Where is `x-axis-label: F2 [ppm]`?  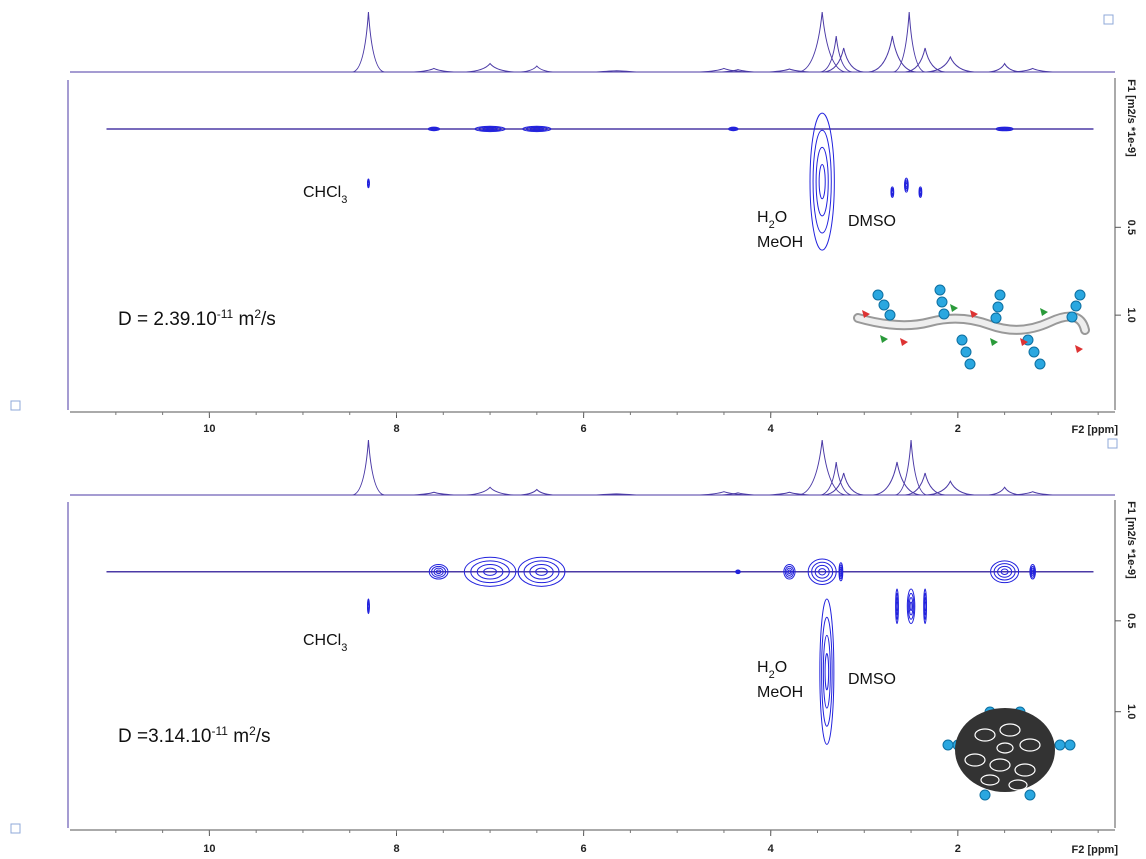 x-axis-label: F2 [ppm] is located at coordinates (1095, 850).